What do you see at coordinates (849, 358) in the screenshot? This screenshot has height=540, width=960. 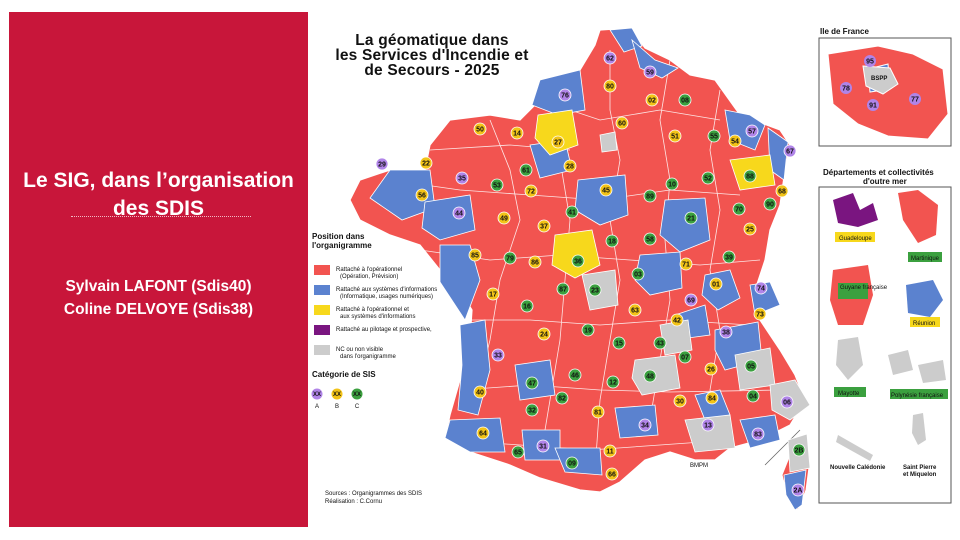 I see `mayotte-shape` at bounding box center [849, 358].